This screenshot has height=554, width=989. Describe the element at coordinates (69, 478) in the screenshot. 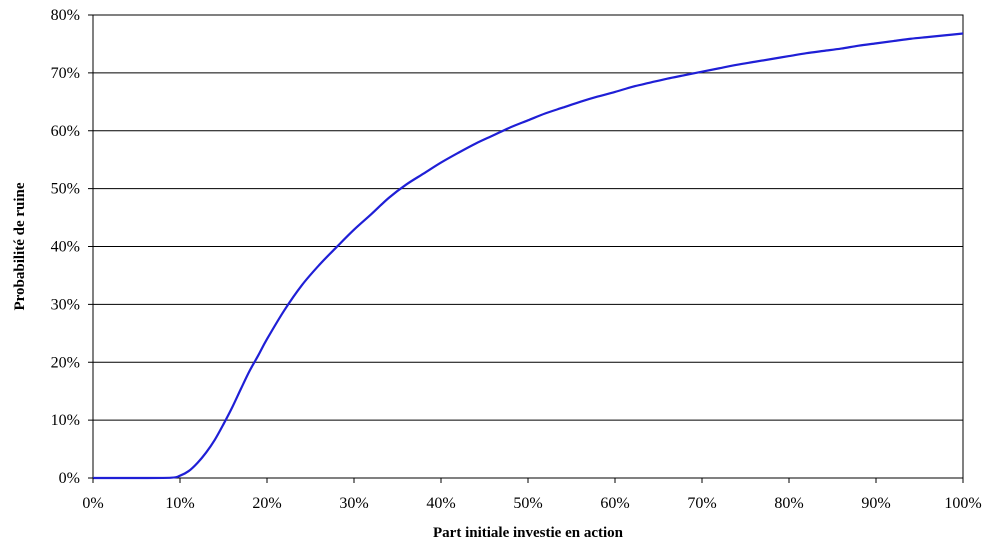

I see `y-tick-label: 0%` at that location.